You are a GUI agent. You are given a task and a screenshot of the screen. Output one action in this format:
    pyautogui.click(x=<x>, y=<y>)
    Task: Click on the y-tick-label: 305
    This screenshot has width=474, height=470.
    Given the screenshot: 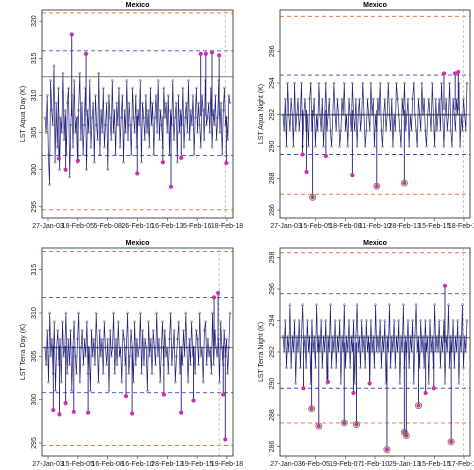 What is the action you would take?
    pyautogui.click(x=34, y=356)
    